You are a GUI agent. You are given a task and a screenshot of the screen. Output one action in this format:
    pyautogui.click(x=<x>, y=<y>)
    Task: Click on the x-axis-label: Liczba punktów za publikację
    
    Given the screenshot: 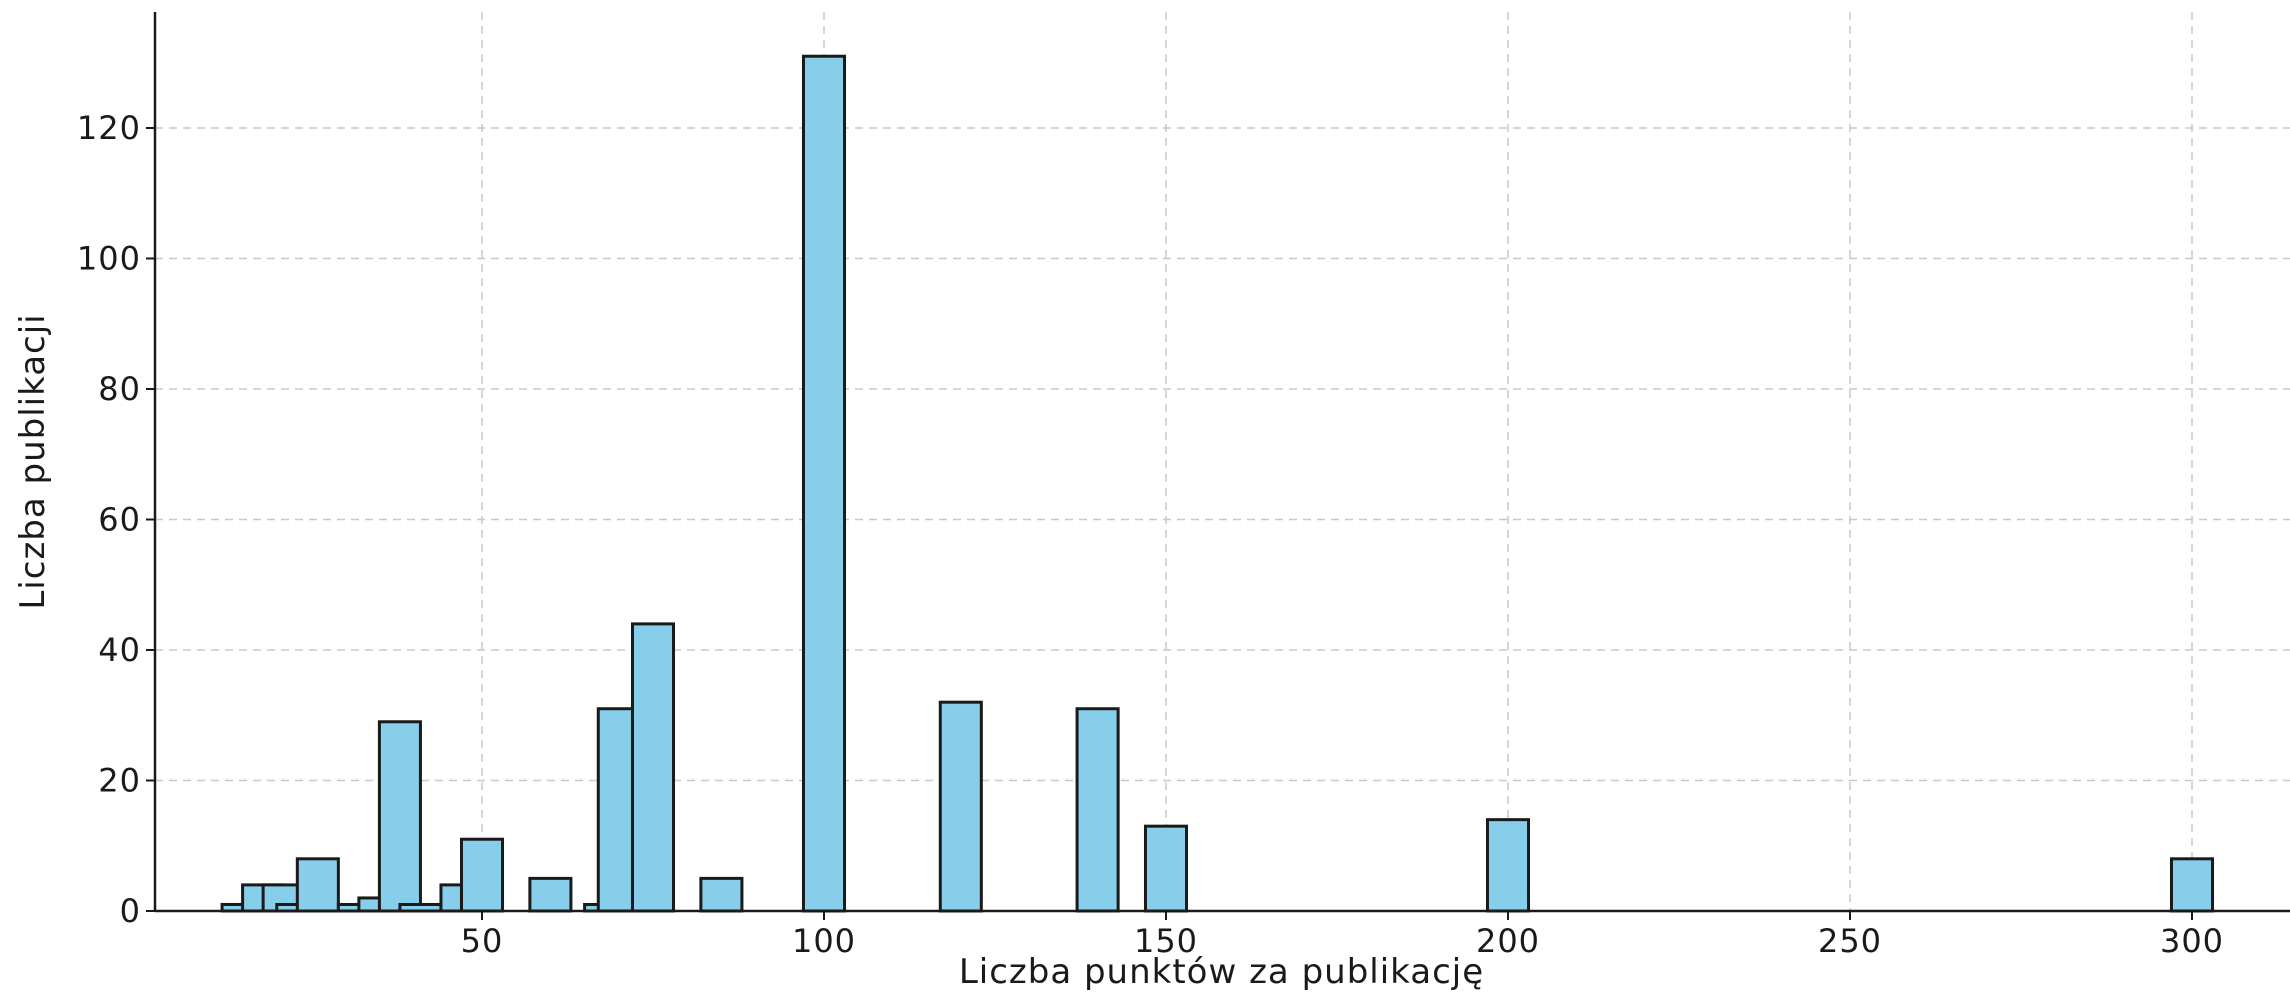 What is the action you would take?
    pyautogui.click(x=1221, y=972)
    